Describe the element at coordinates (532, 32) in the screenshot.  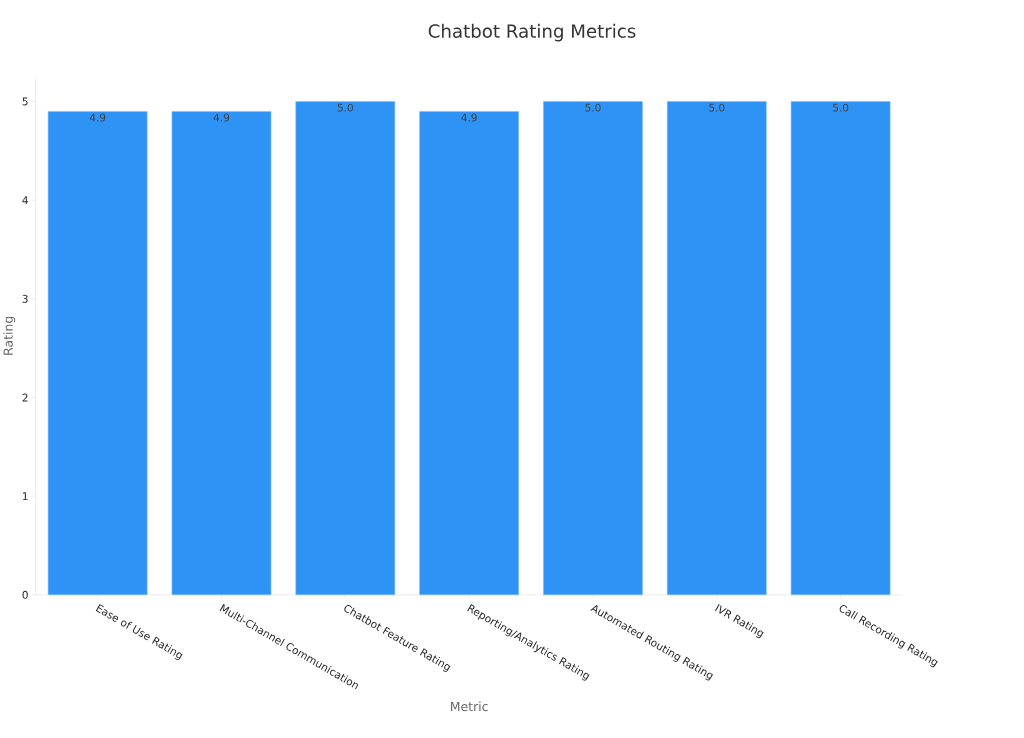
I see `chart-title: Chatbot Rating Metrics` at that location.